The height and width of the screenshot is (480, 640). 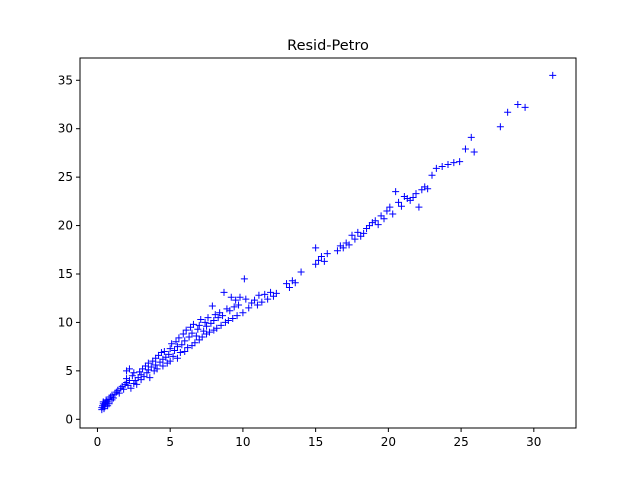 I want to click on x-tick: 20, so click(x=388, y=438).